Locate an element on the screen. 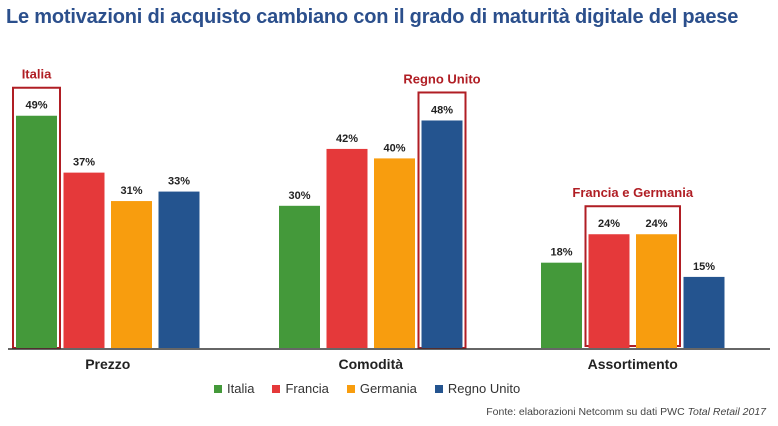  value-label-italia-assortimento: 18% is located at coordinates (561, 253).